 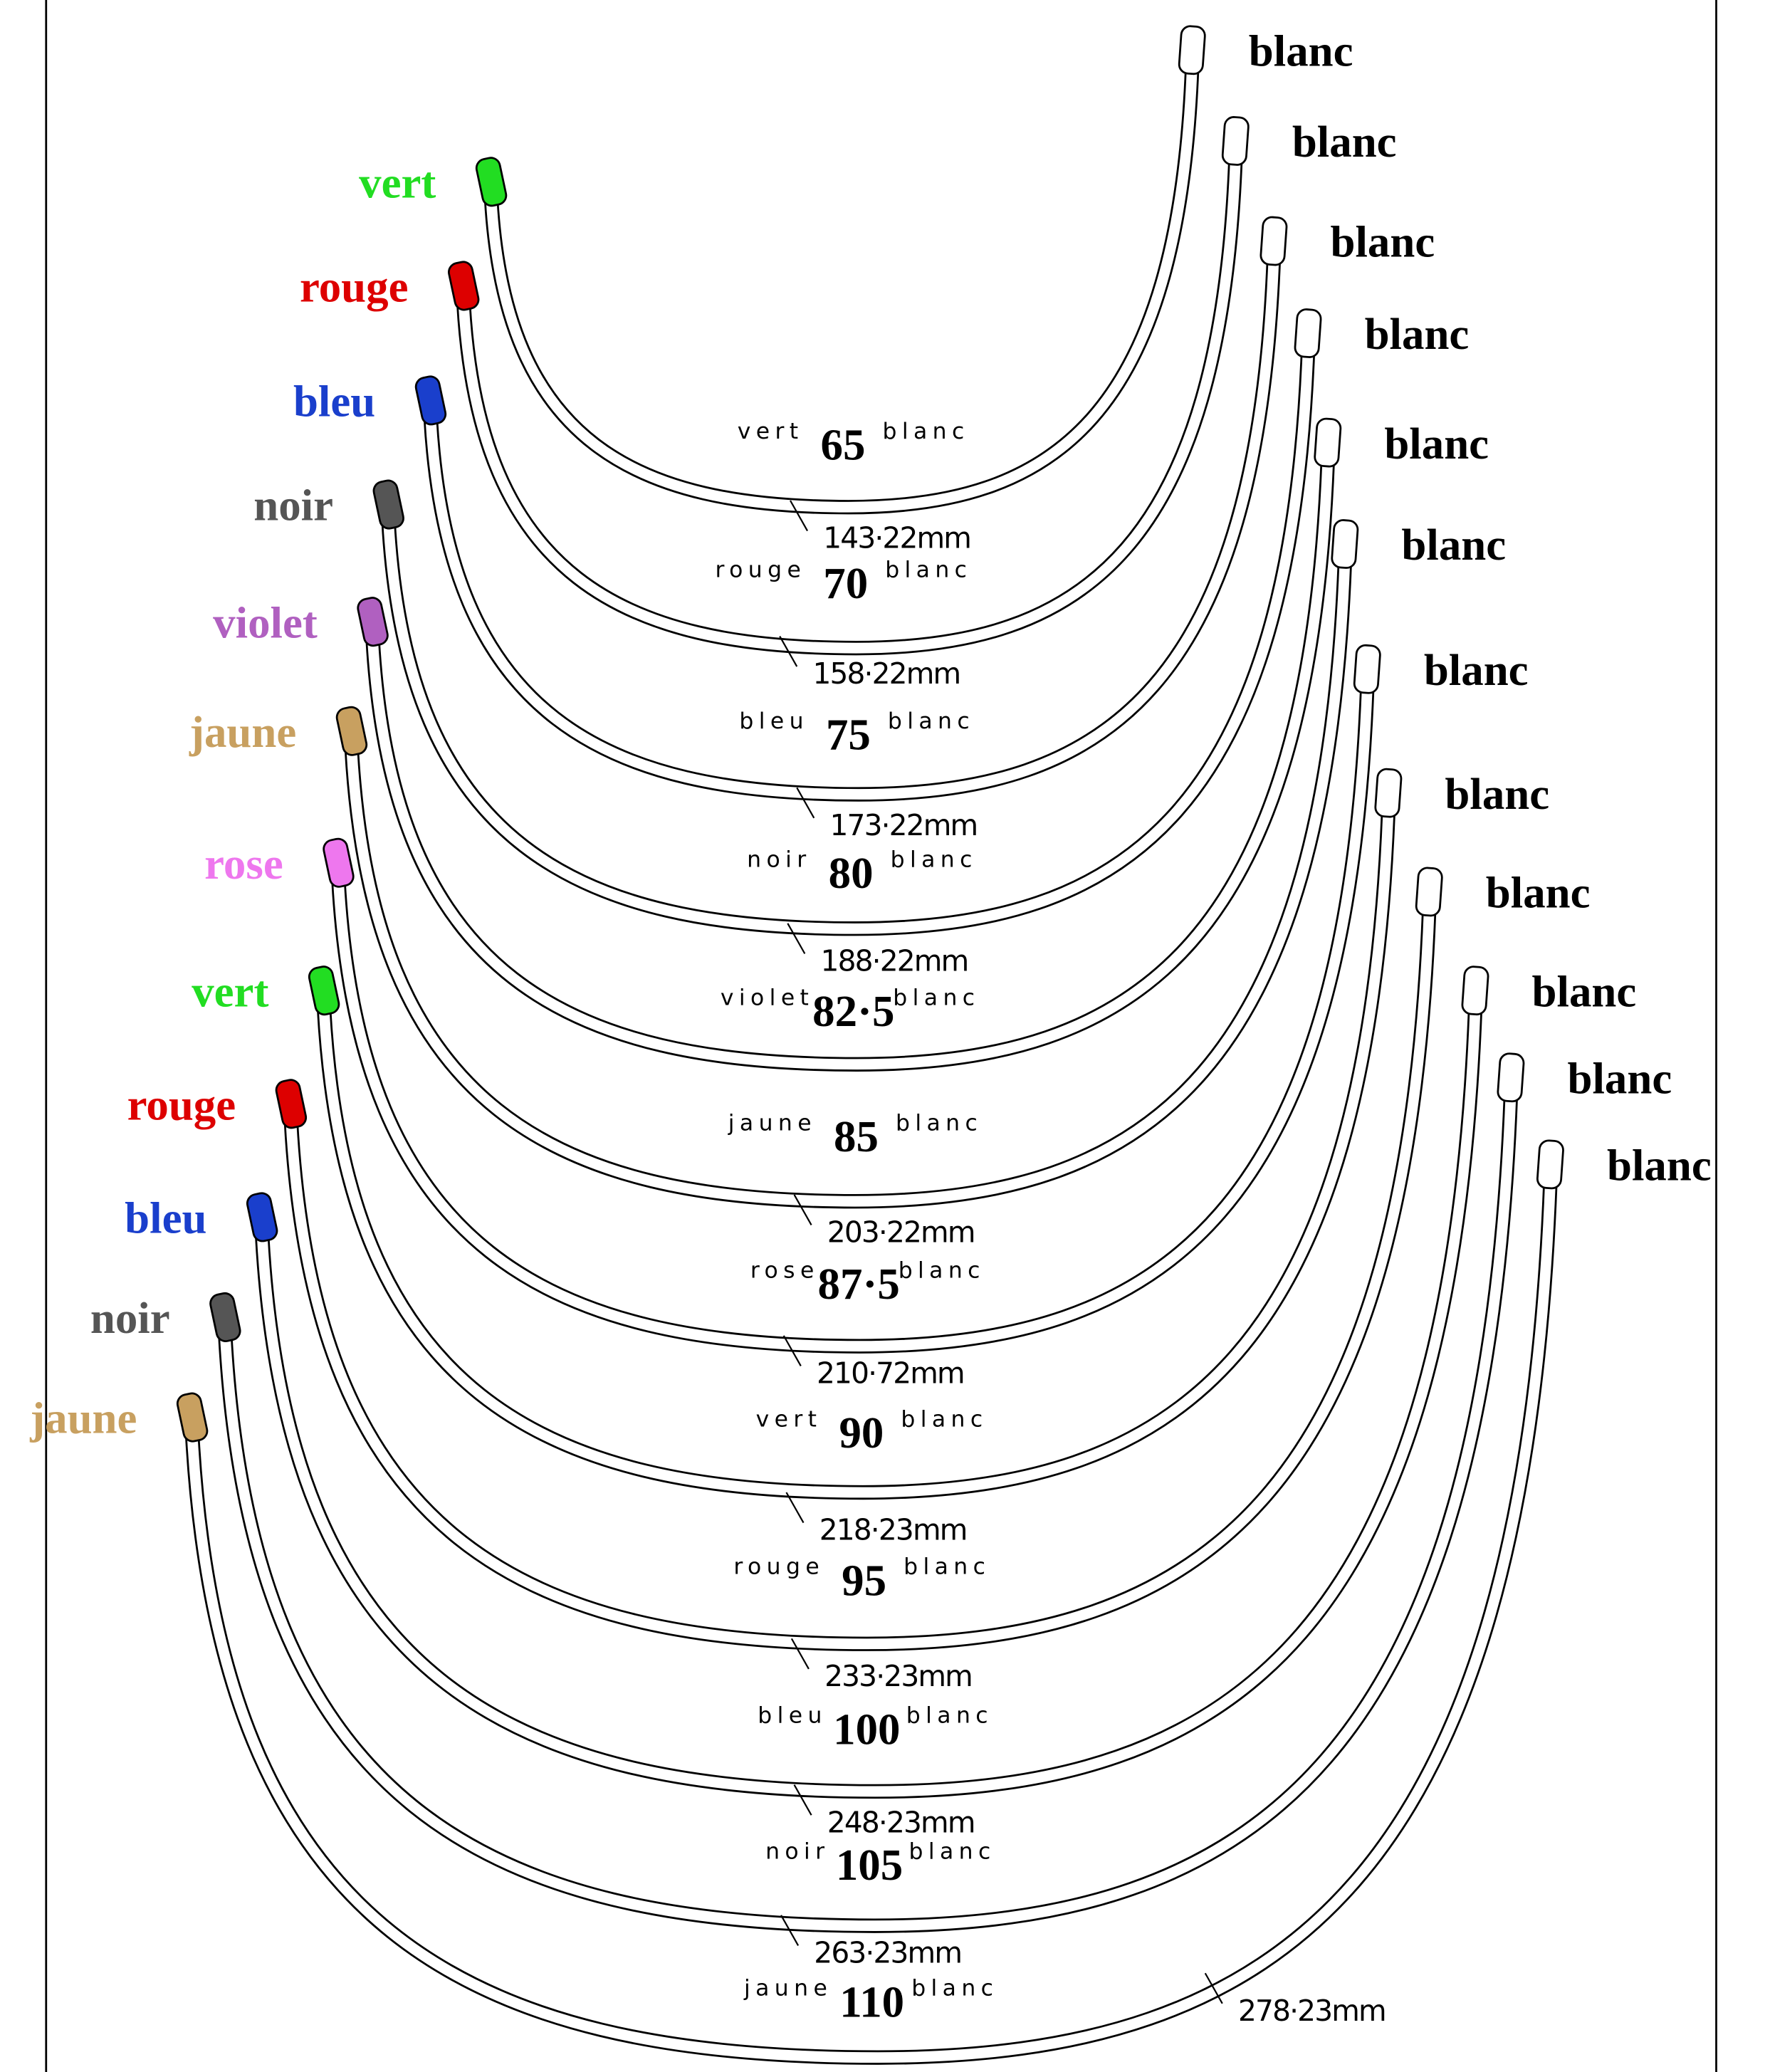 What do you see at coordinates (767, 998) in the screenshot?
I see `center-left: violet` at bounding box center [767, 998].